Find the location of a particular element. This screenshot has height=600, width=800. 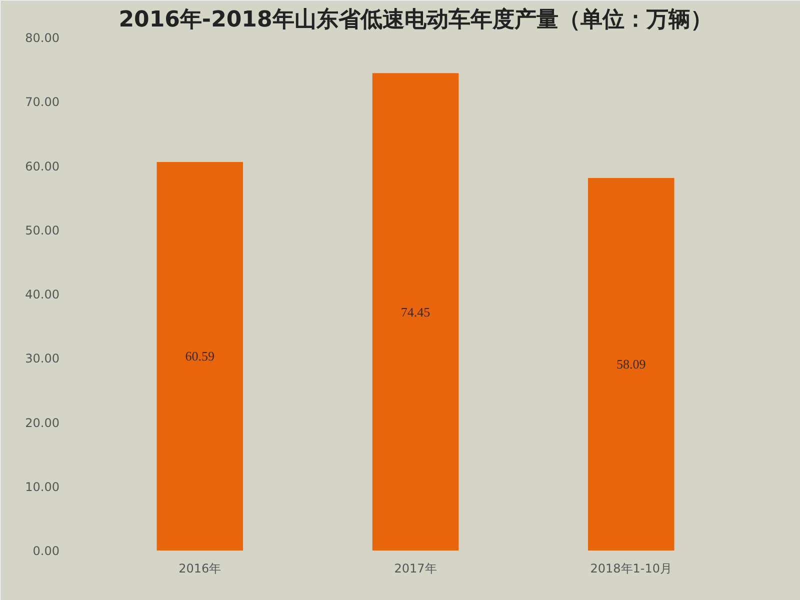

y-tick-label: 60.00 is located at coordinates (42, 166).